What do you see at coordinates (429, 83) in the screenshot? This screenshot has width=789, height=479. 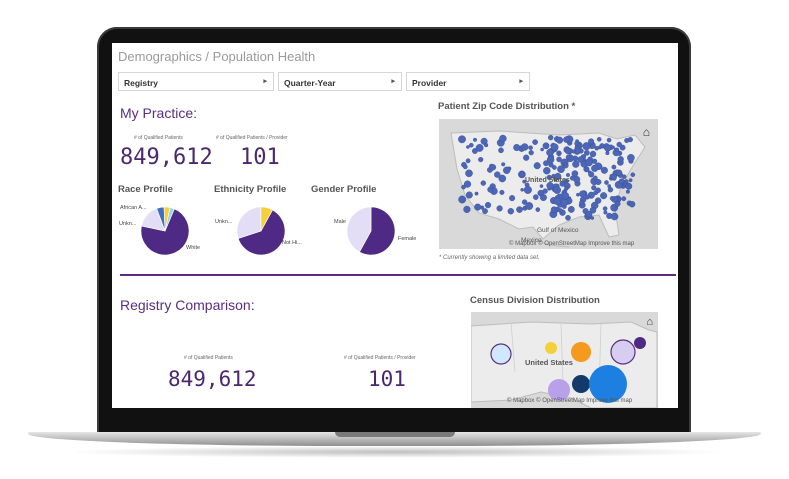 I see `filter-label: Provider` at bounding box center [429, 83].